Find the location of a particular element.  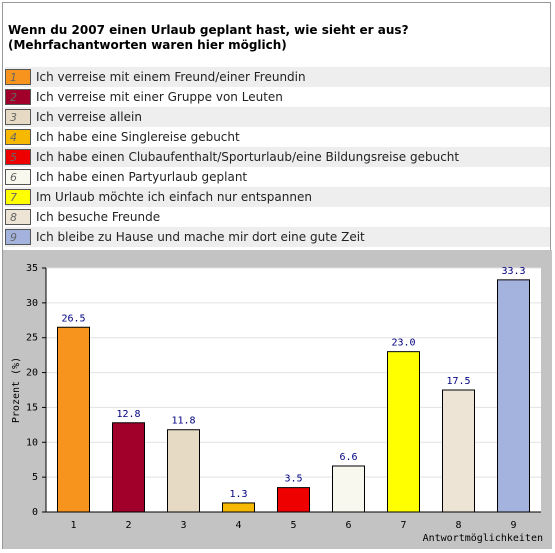

y-tick-label: 25 is located at coordinates (32, 338).